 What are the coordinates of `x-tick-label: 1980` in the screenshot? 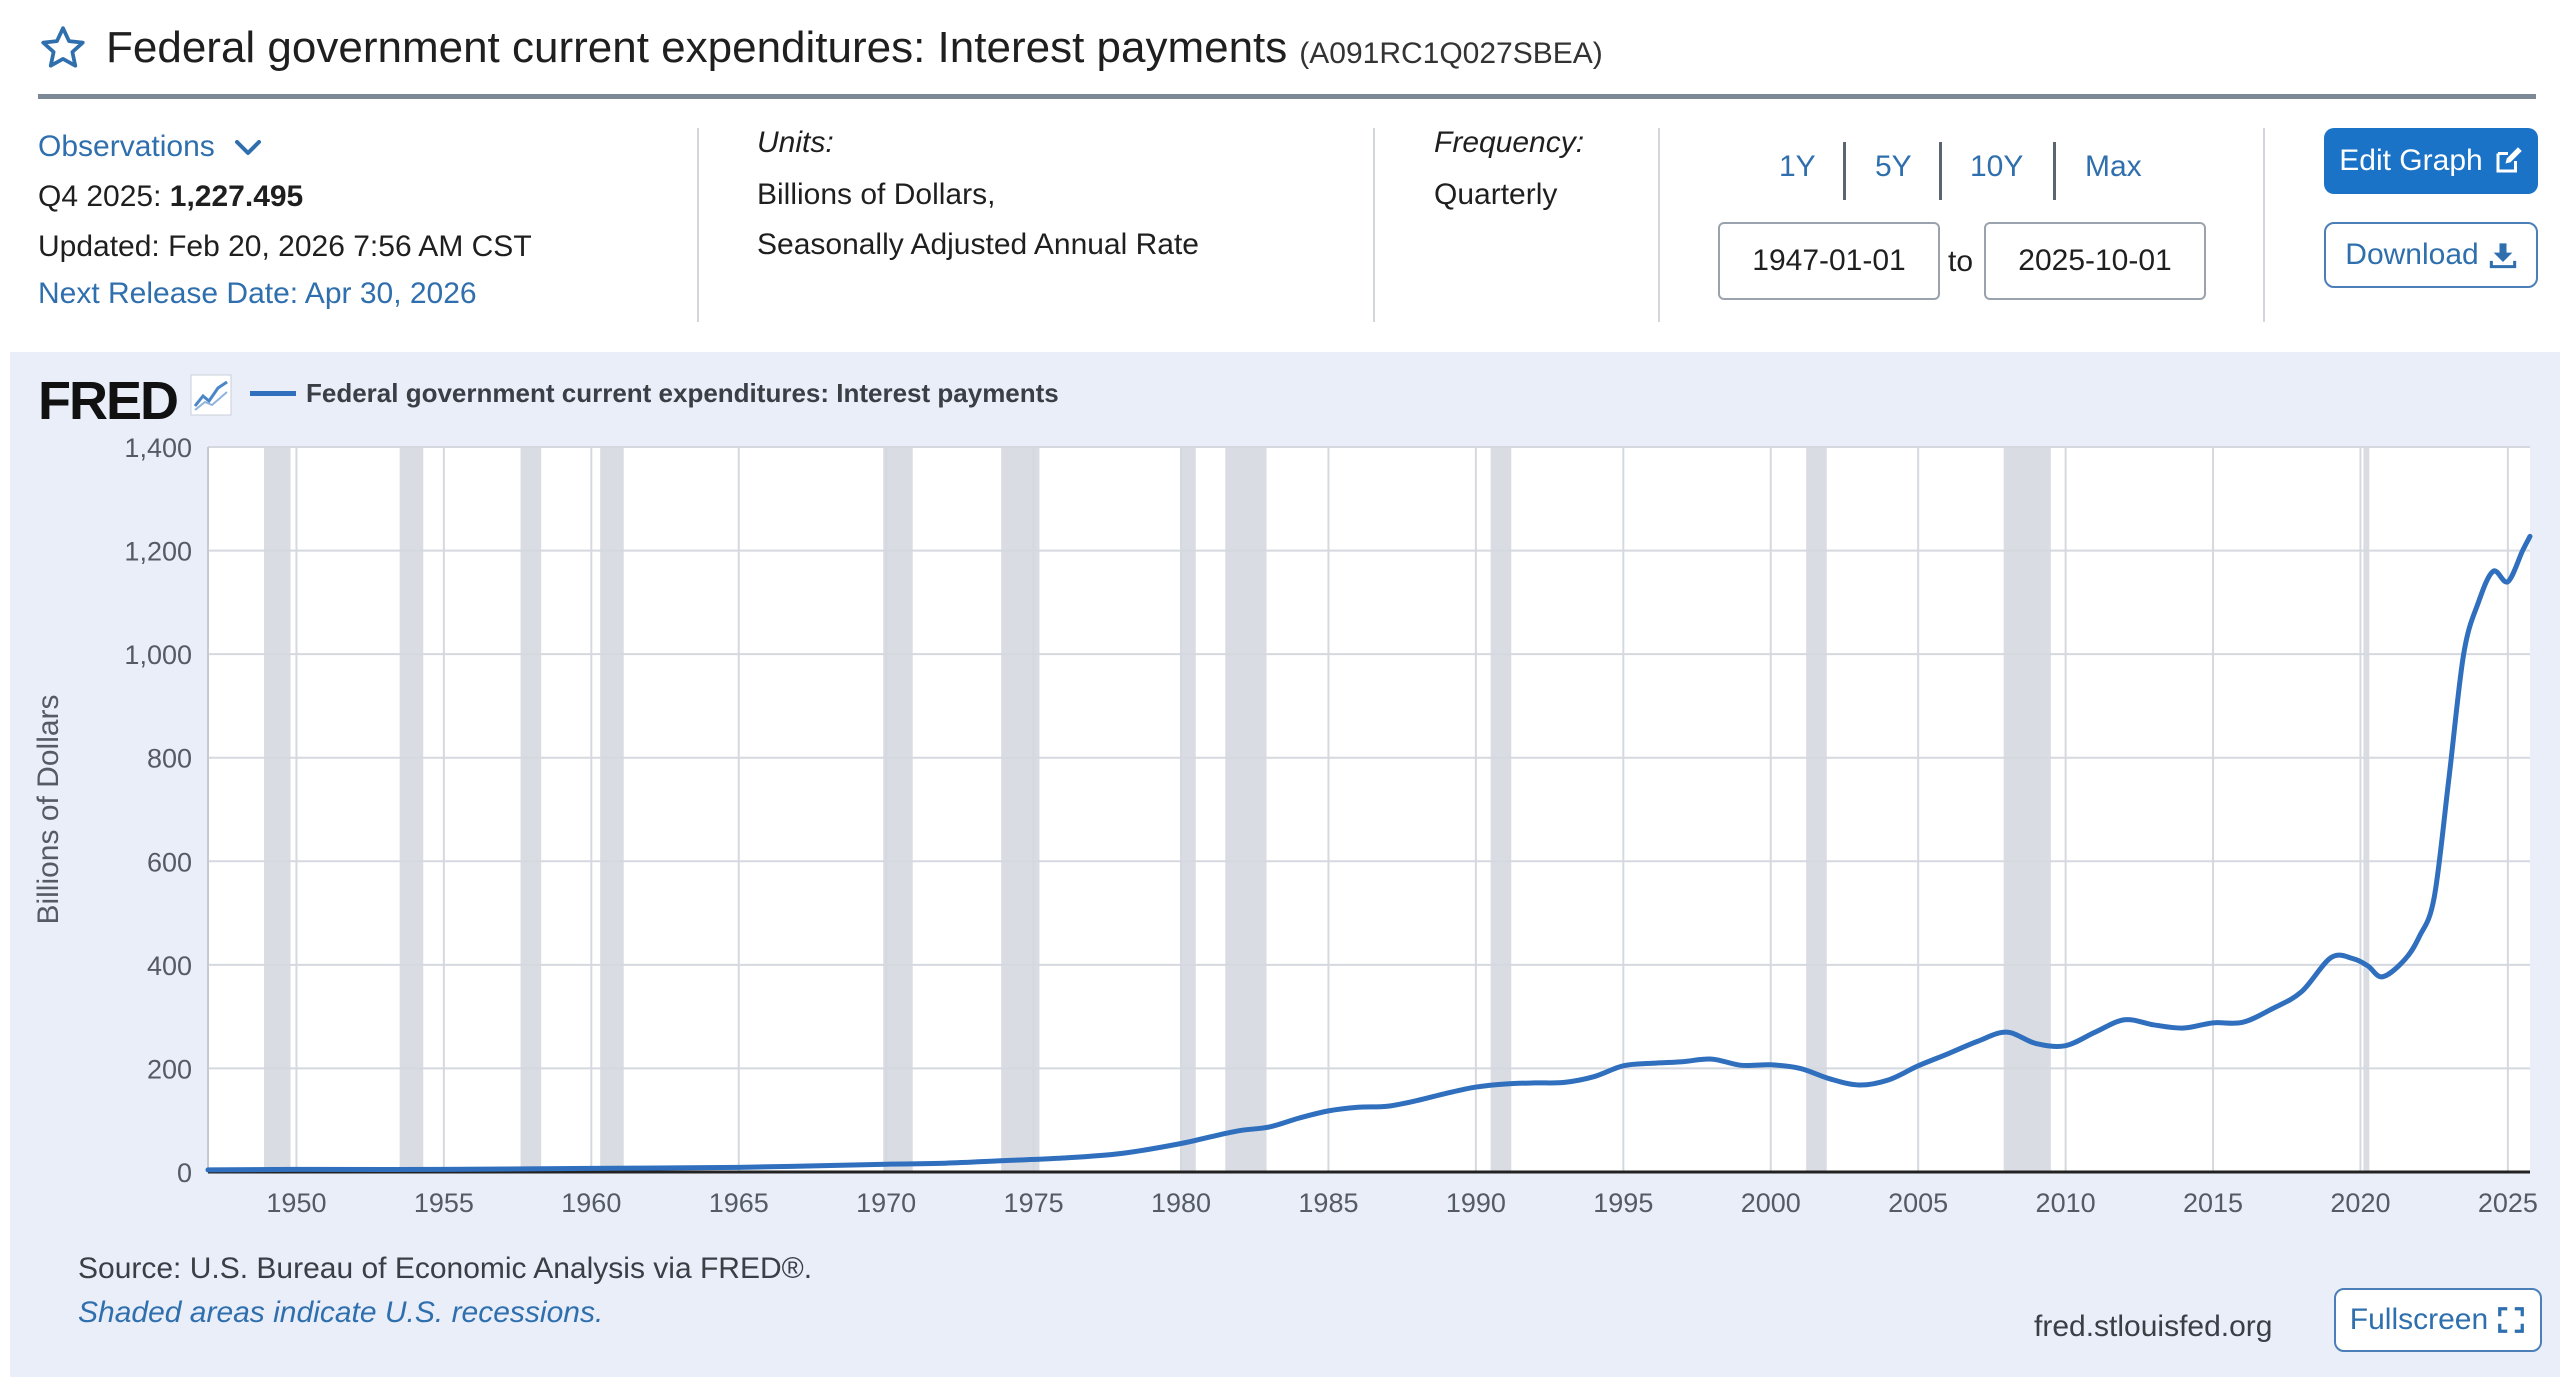 It's located at (1181, 1203).